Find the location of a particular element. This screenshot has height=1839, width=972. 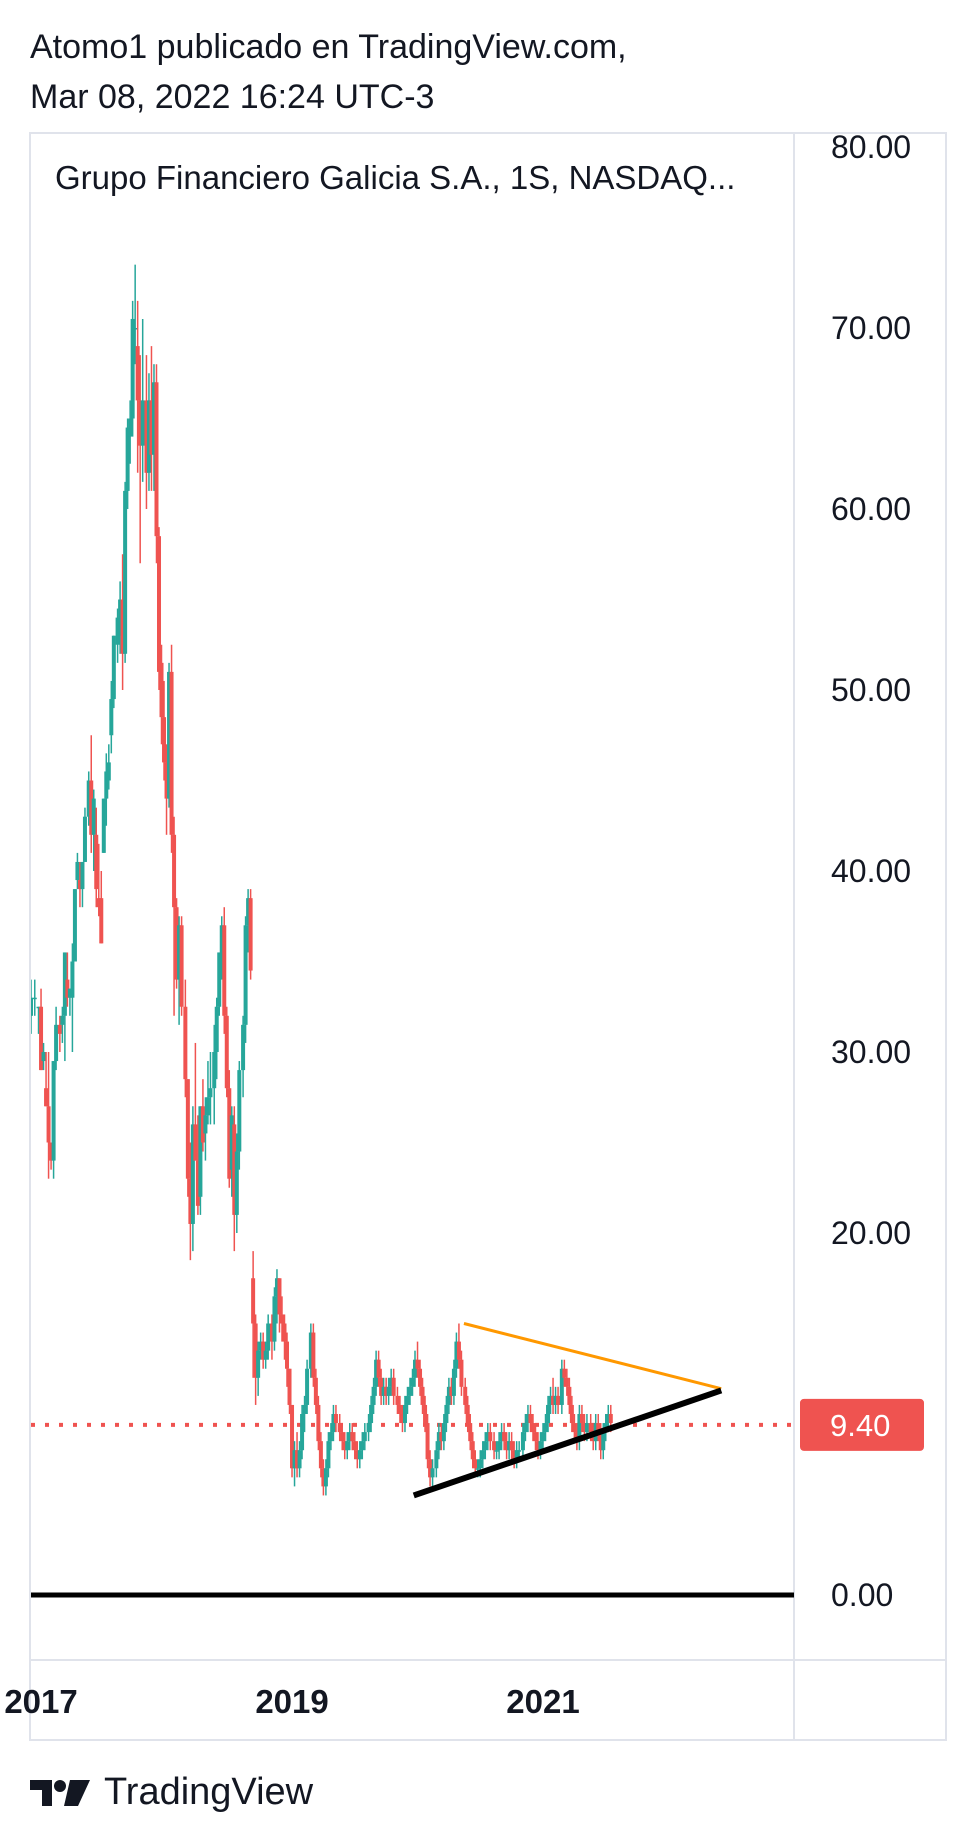

tradingview-logo-icon is located at coordinates (60, 1792).